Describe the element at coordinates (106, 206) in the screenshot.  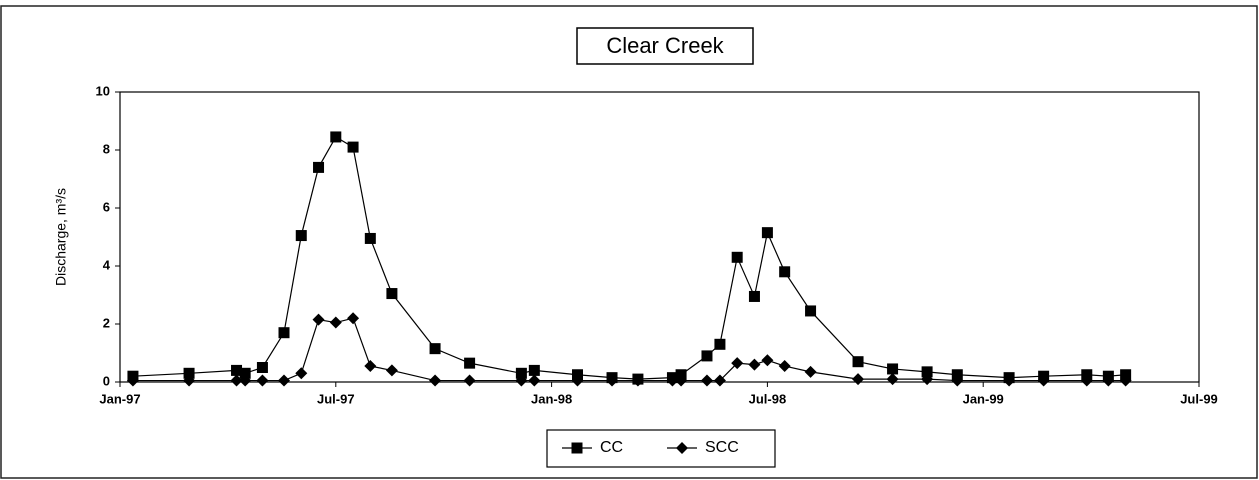
I see `y-tick-label: 6` at that location.